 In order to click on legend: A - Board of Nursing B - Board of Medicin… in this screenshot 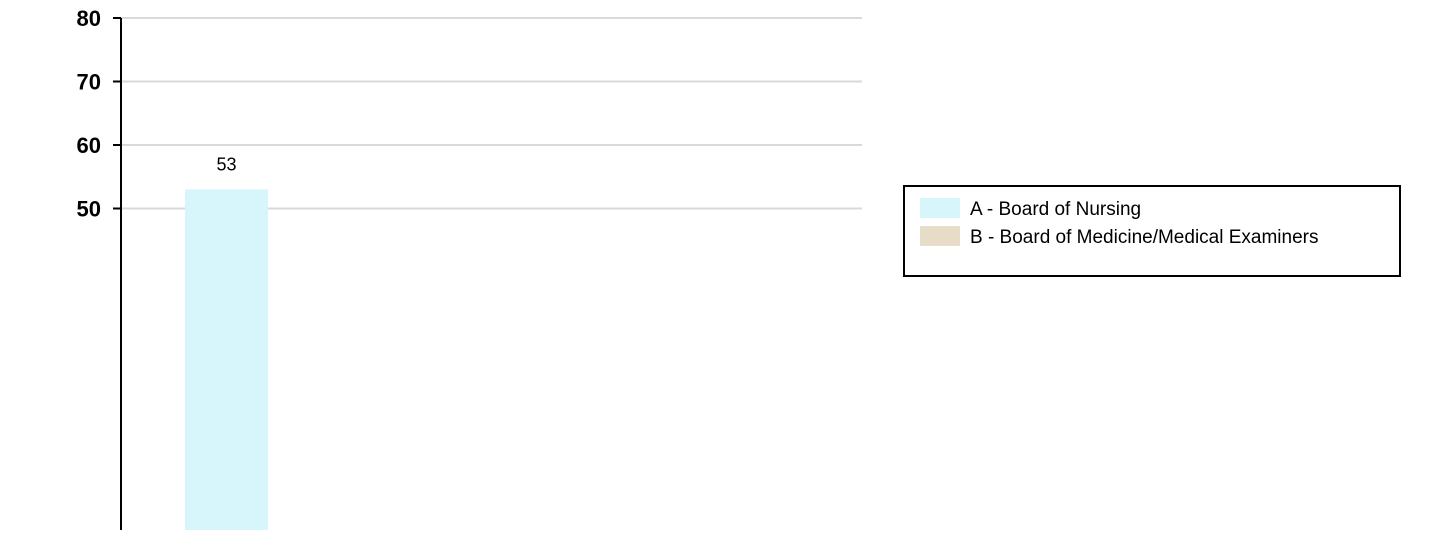, I will do `click(1152, 231)`.